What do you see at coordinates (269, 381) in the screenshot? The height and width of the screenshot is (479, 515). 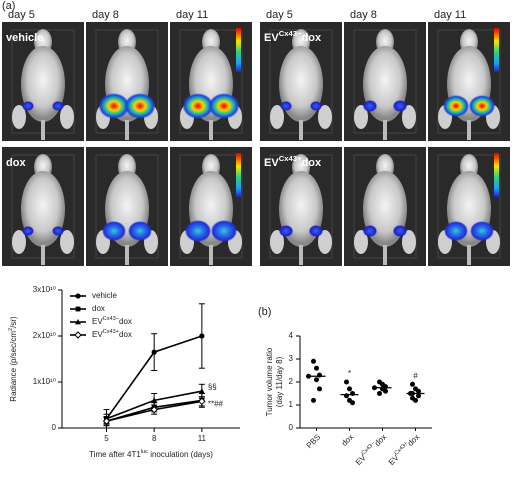 I see `y-axis-label: Tumor volume ratio` at bounding box center [269, 381].